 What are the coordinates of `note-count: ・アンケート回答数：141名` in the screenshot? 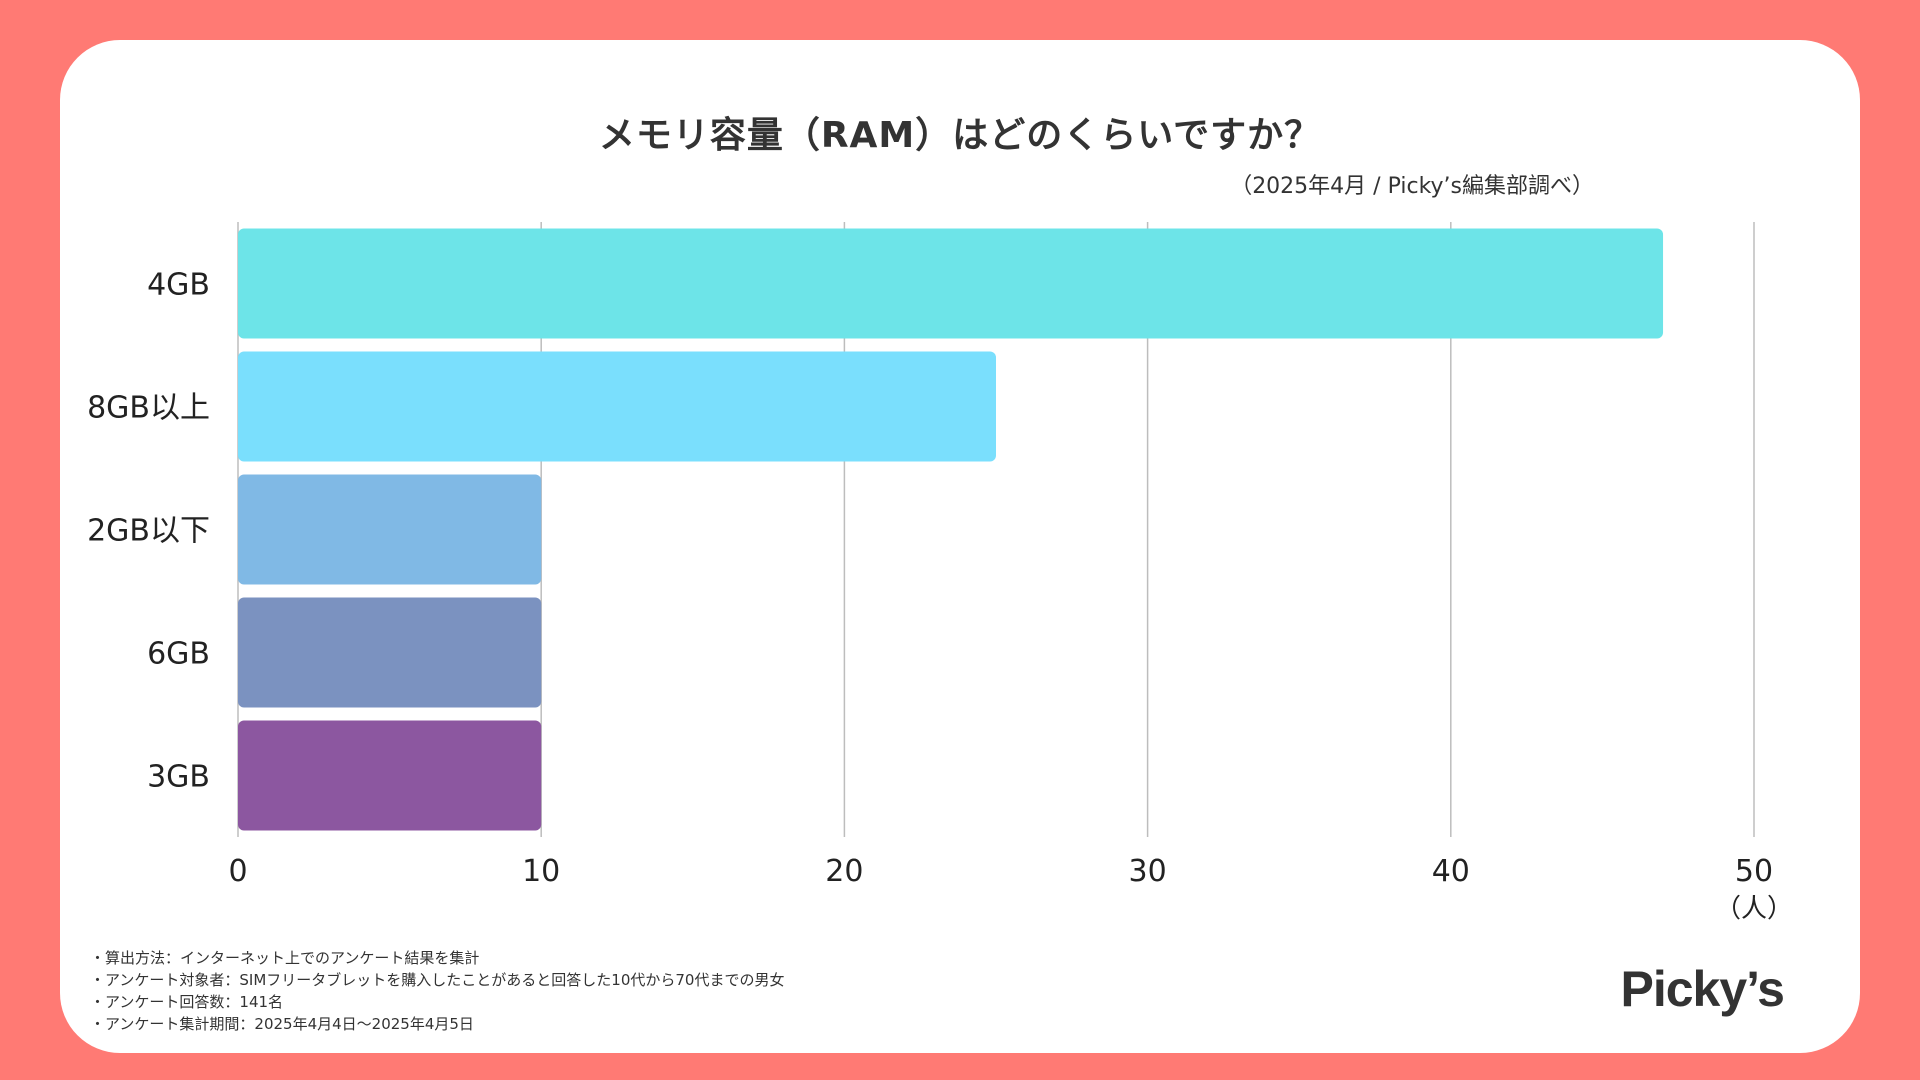 It's located at (187, 1002).